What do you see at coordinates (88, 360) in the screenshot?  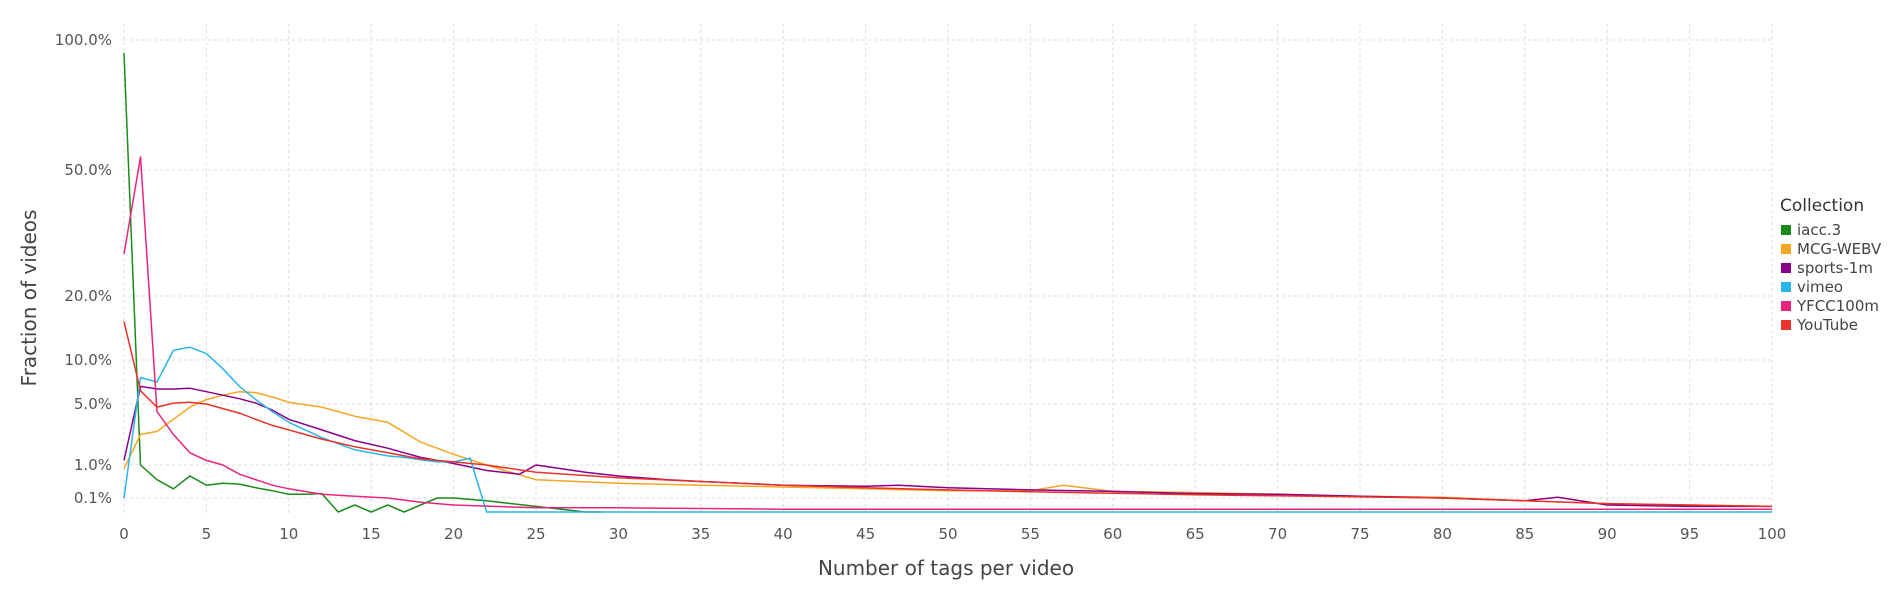 I see `y-tick-label: 10.0%` at bounding box center [88, 360].